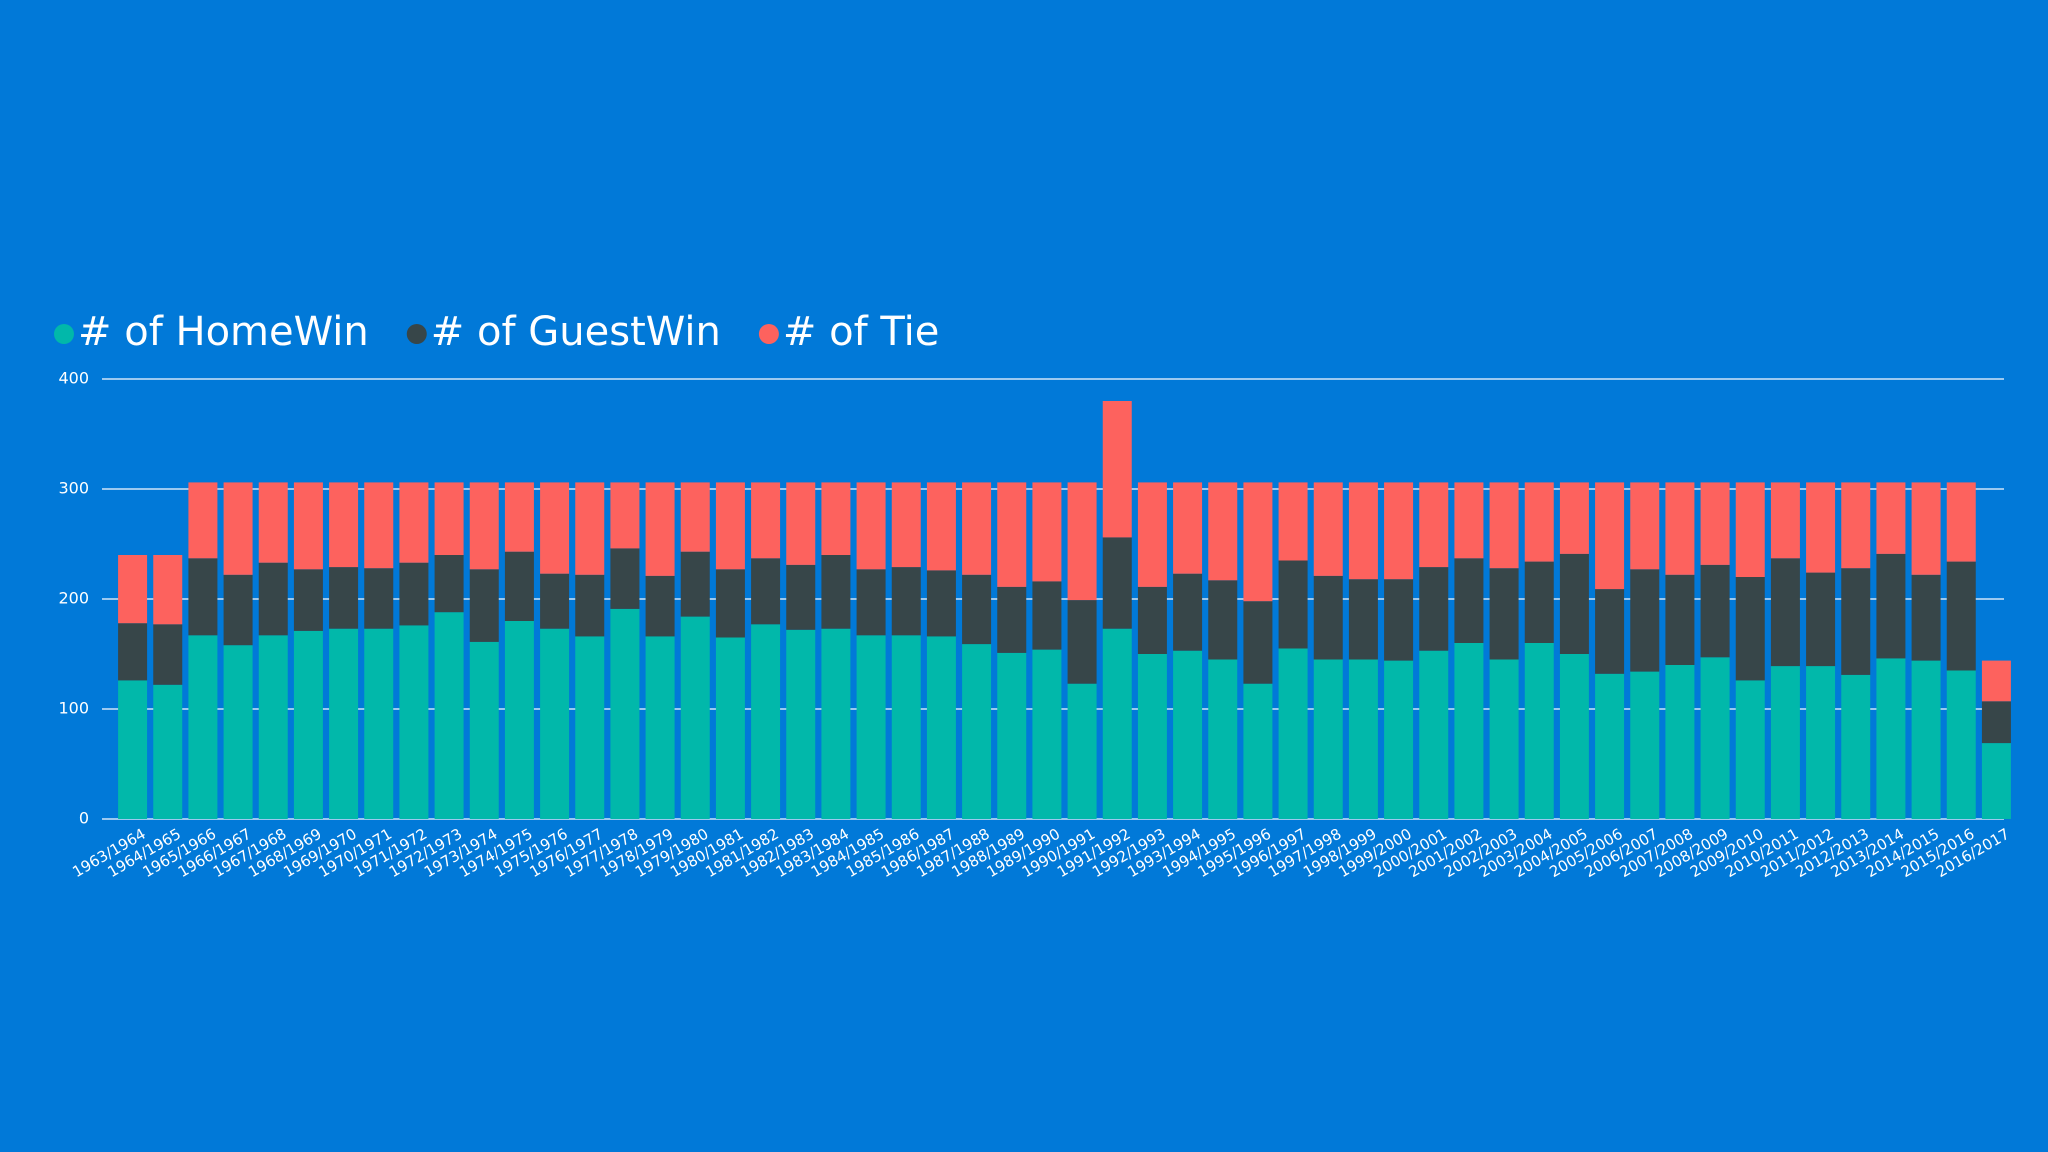 The height and width of the screenshot is (1152, 2048). What do you see at coordinates (84, 818) in the screenshot?
I see `y-tick-label: 0` at bounding box center [84, 818].